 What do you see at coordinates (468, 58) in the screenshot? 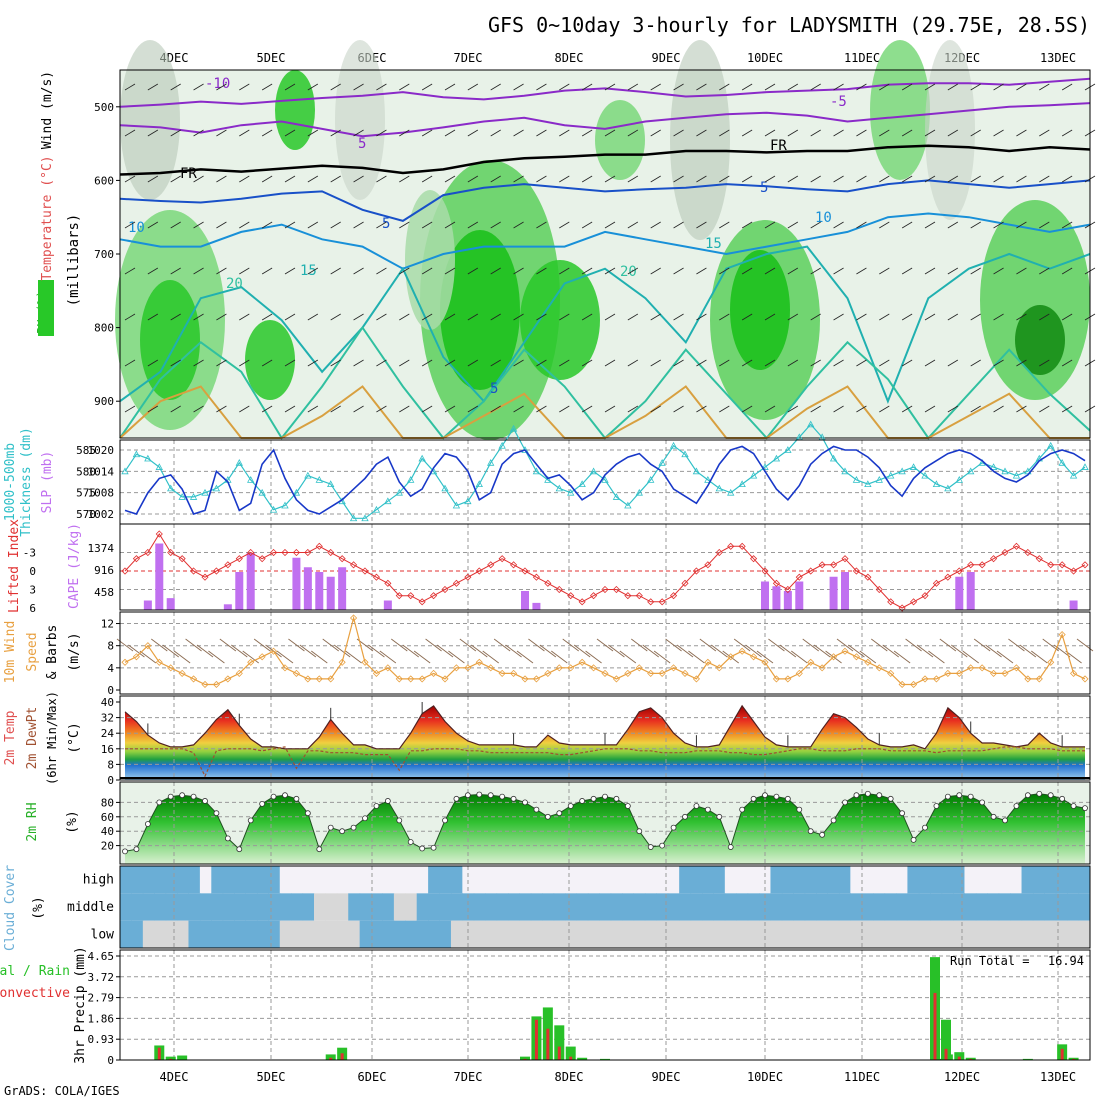
I see `day-label-top: 7DEC` at bounding box center [468, 58].